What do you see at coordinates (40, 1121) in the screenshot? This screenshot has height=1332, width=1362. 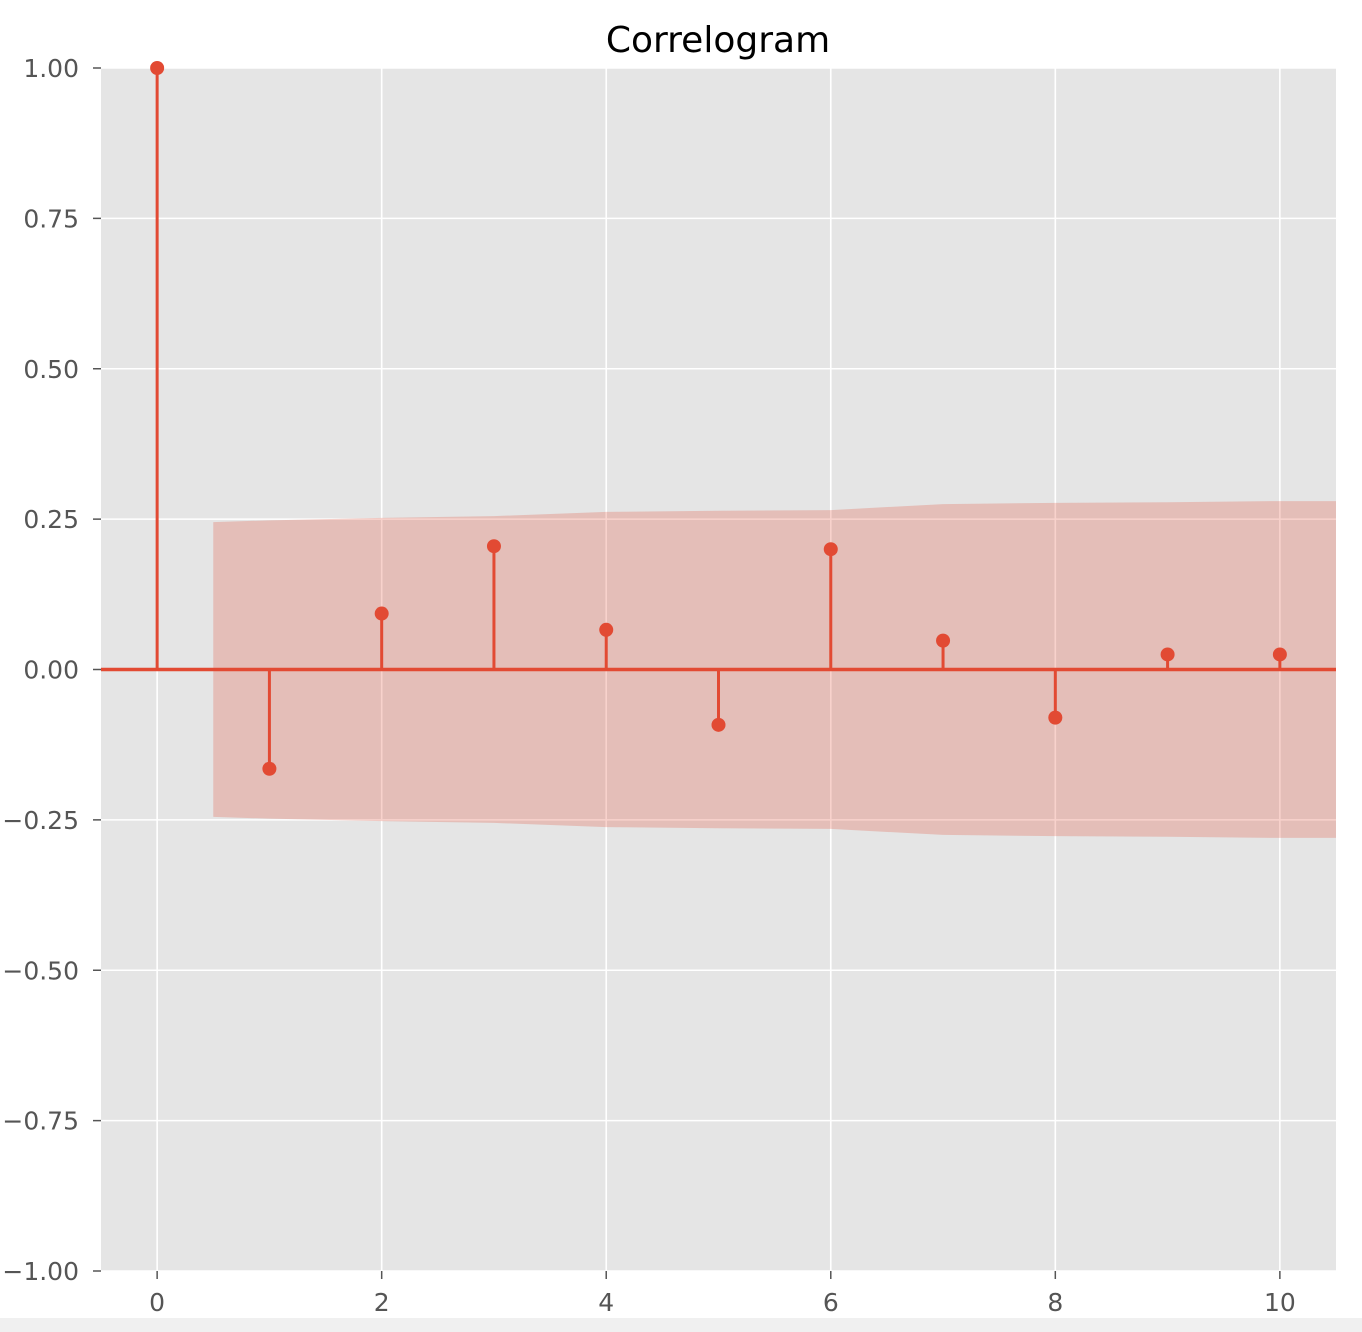 I see `y-tick-label-7: −0.75` at bounding box center [40, 1121].